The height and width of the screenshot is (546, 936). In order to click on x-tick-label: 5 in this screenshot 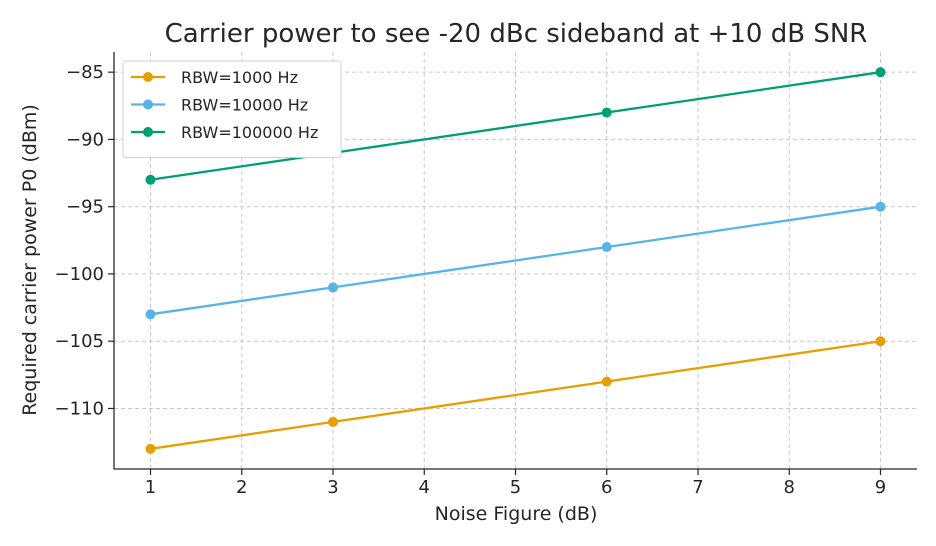, I will do `click(515, 487)`.